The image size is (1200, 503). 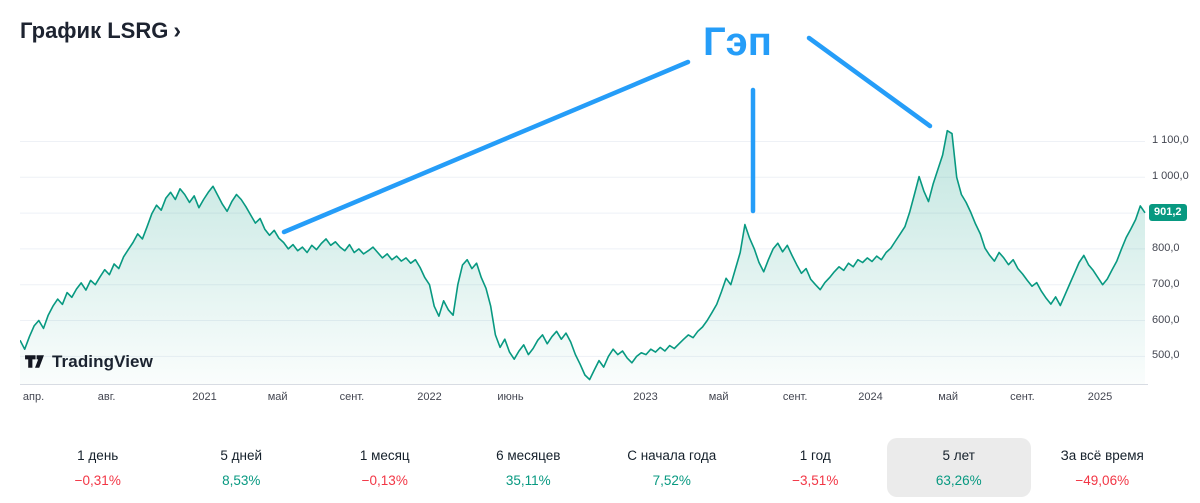 What do you see at coordinates (106, 397) in the screenshot?
I see `x-axis-label: авг.` at bounding box center [106, 397].